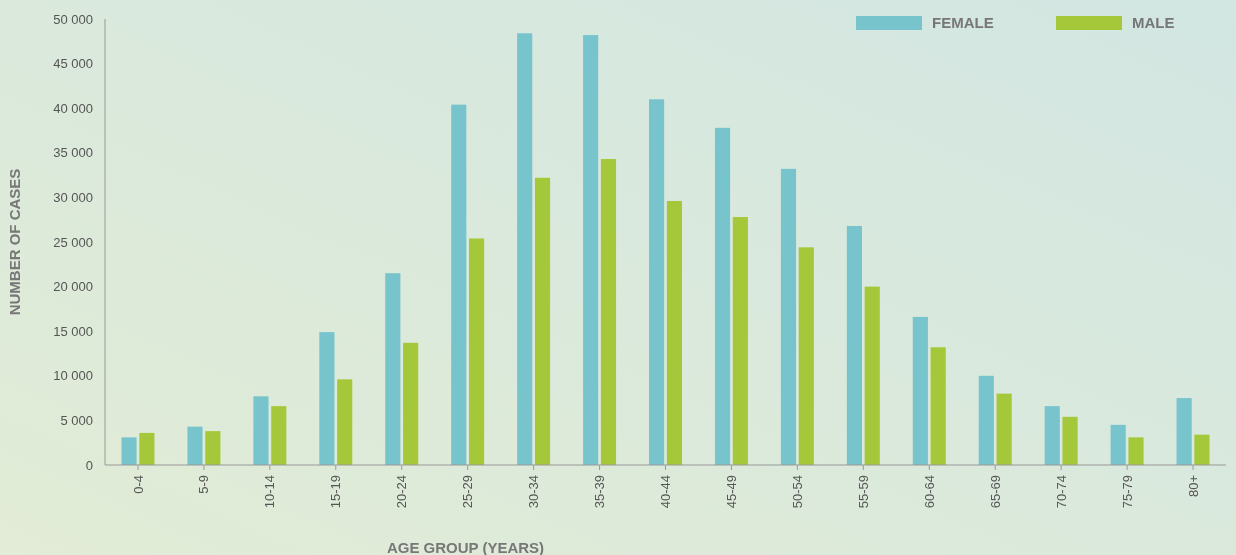 The image size is (1236, 555). I want to click on y-tick-label: 45 000, so click(73, 64).